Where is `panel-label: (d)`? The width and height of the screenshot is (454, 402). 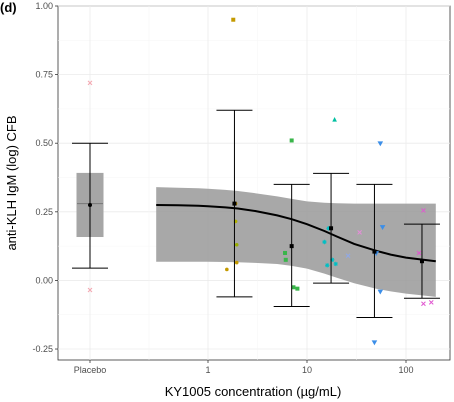
panel-label: (d) is located at coordinates (8, 7).